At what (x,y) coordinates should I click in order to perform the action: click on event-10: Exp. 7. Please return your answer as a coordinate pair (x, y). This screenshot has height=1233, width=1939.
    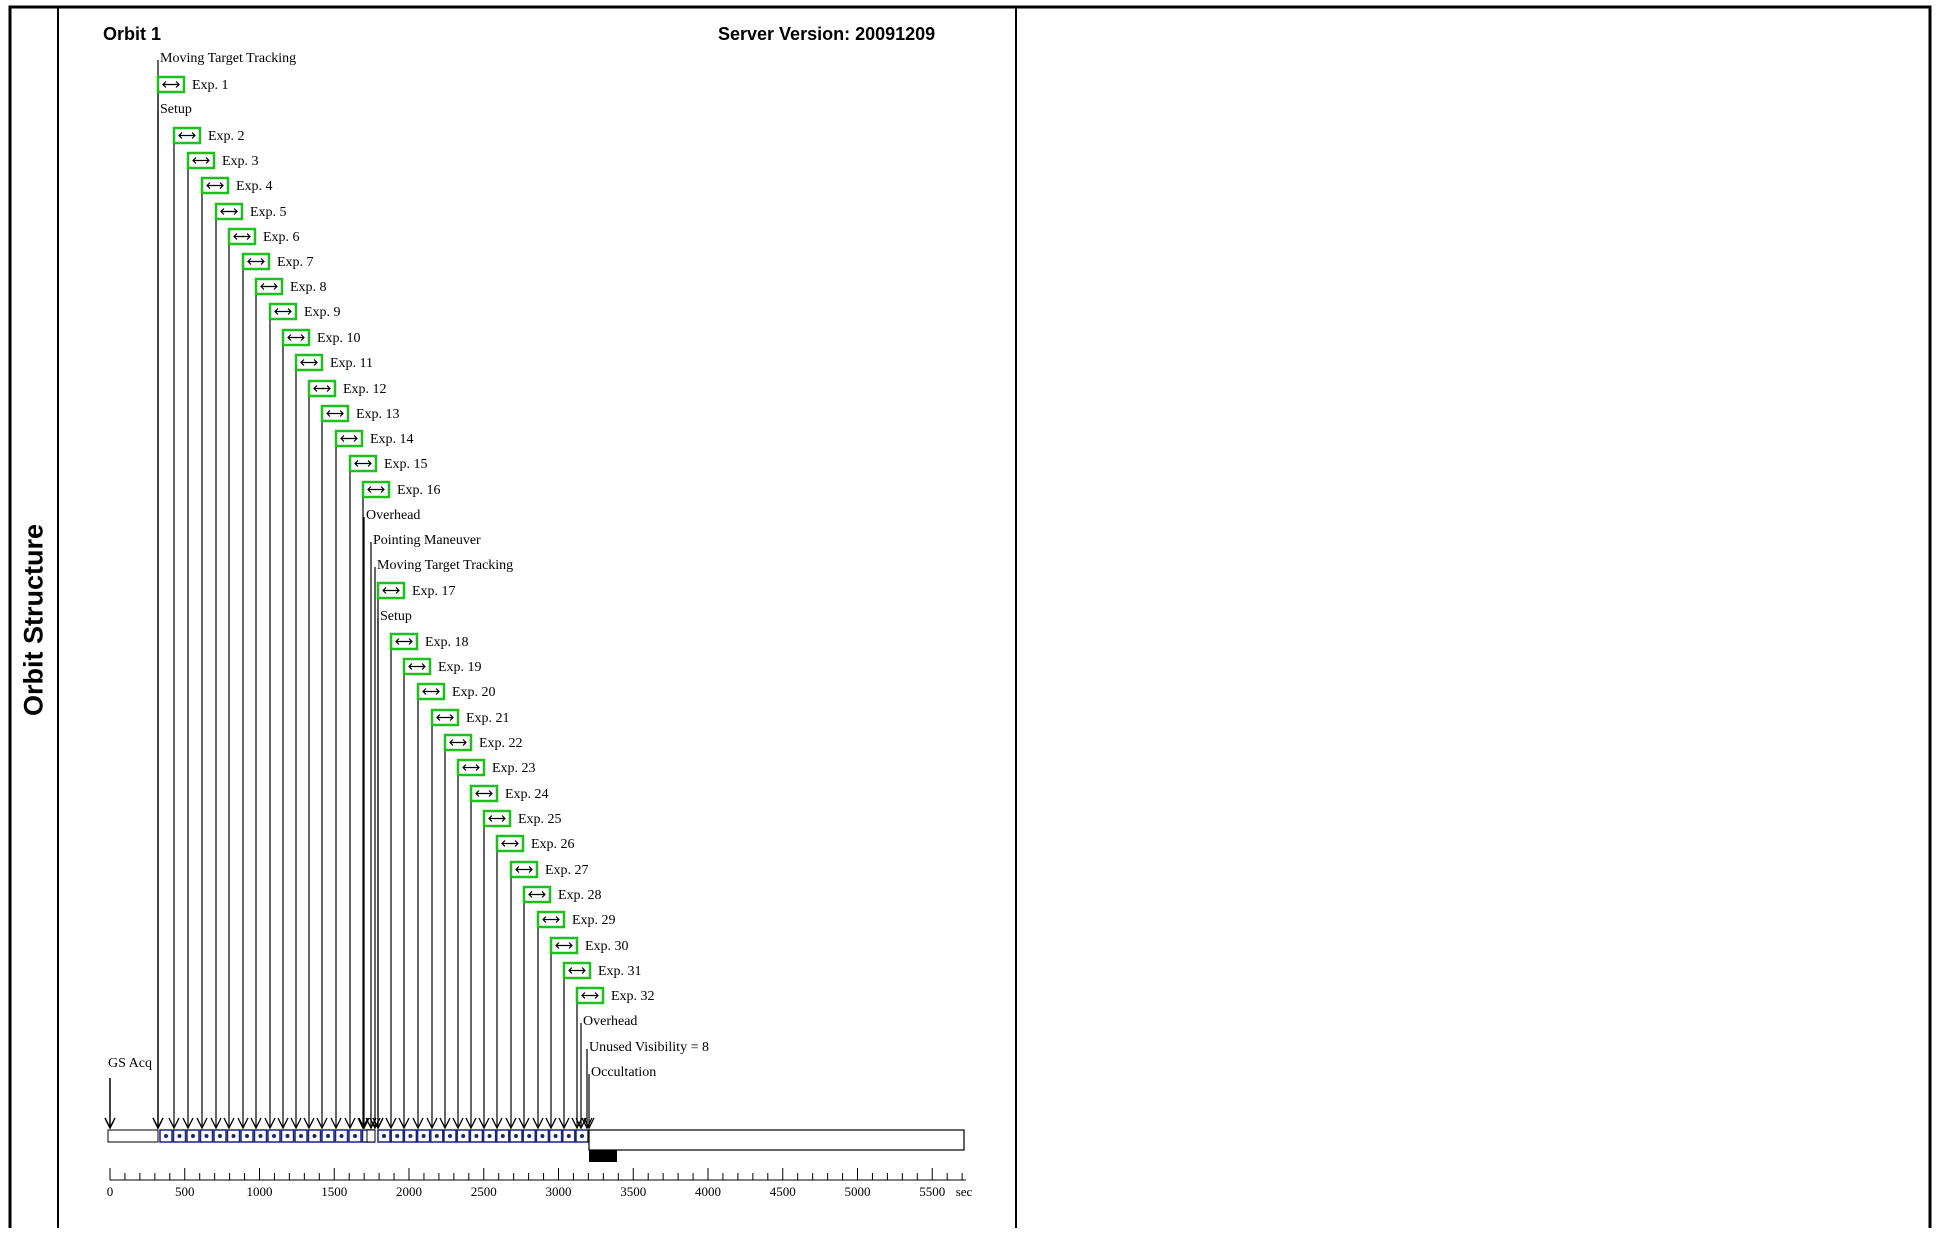
    Looking at the image, I should click on (275, 691).